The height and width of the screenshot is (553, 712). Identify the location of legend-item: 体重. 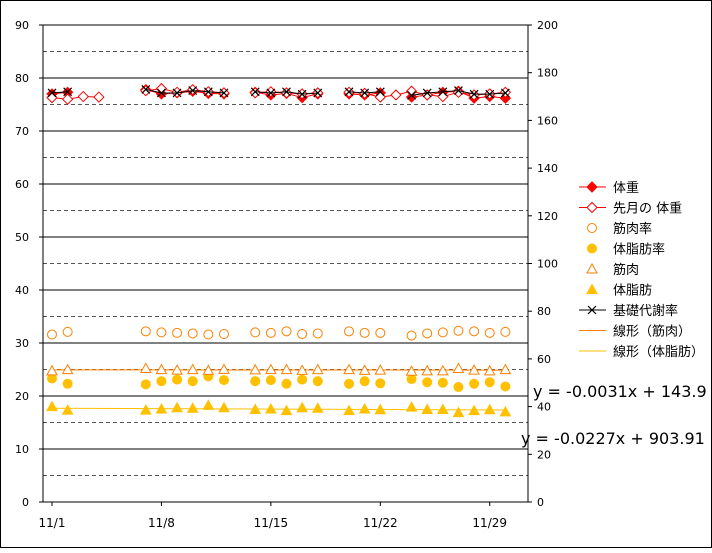
(609, 188).